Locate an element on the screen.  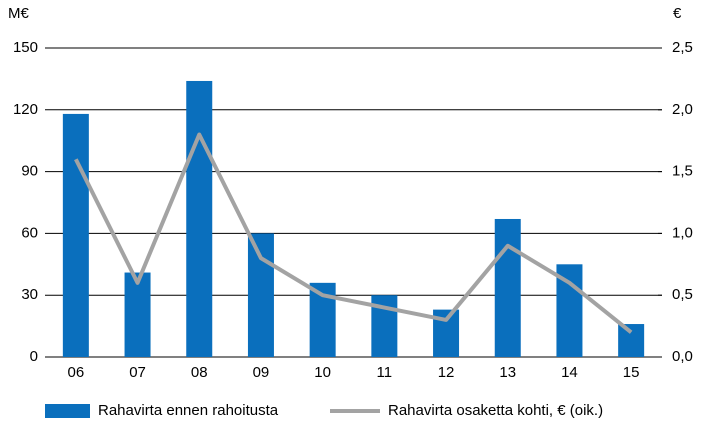
y2-tick-label: 1,5 is located at coordinates (682, 171).